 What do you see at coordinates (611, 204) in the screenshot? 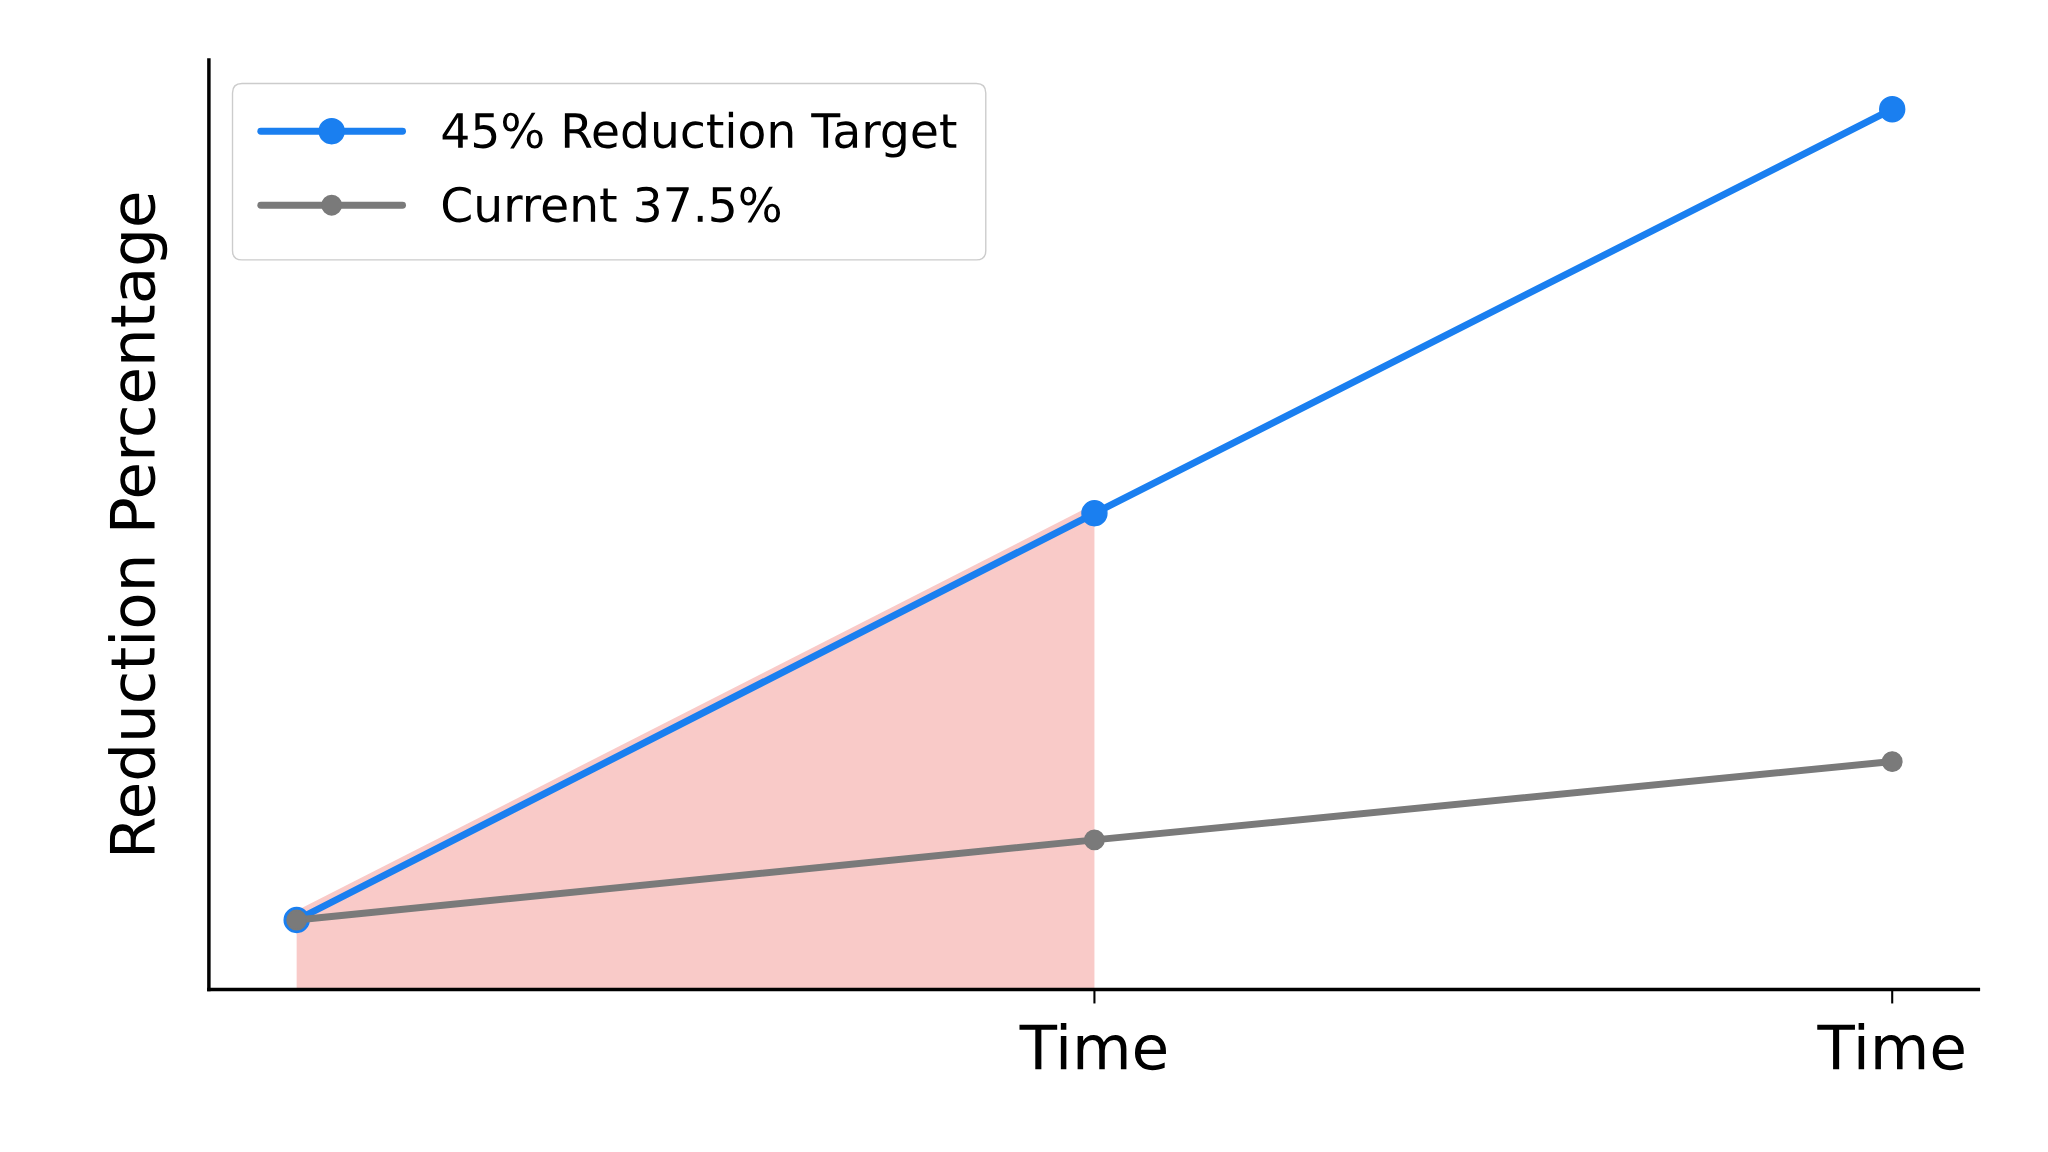
I see `legend-label: Current 37.5%` at bounding box center [611, 204].